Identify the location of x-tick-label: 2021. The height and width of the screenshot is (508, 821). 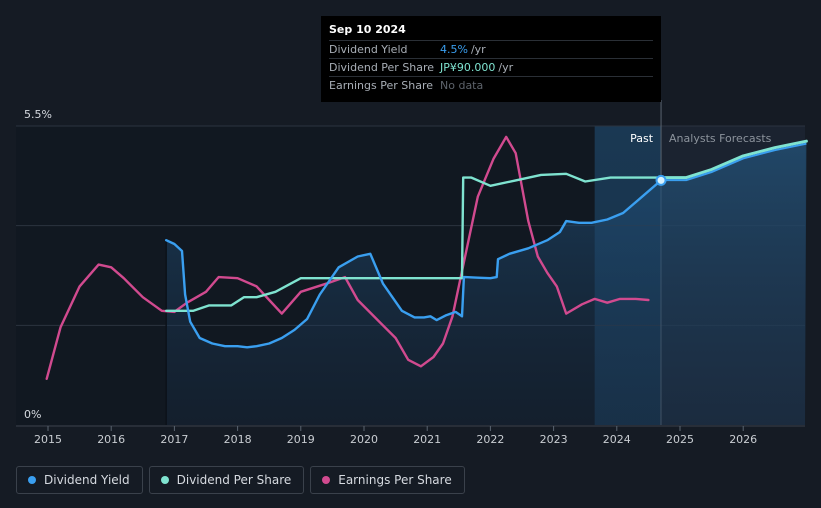
(427, 439).